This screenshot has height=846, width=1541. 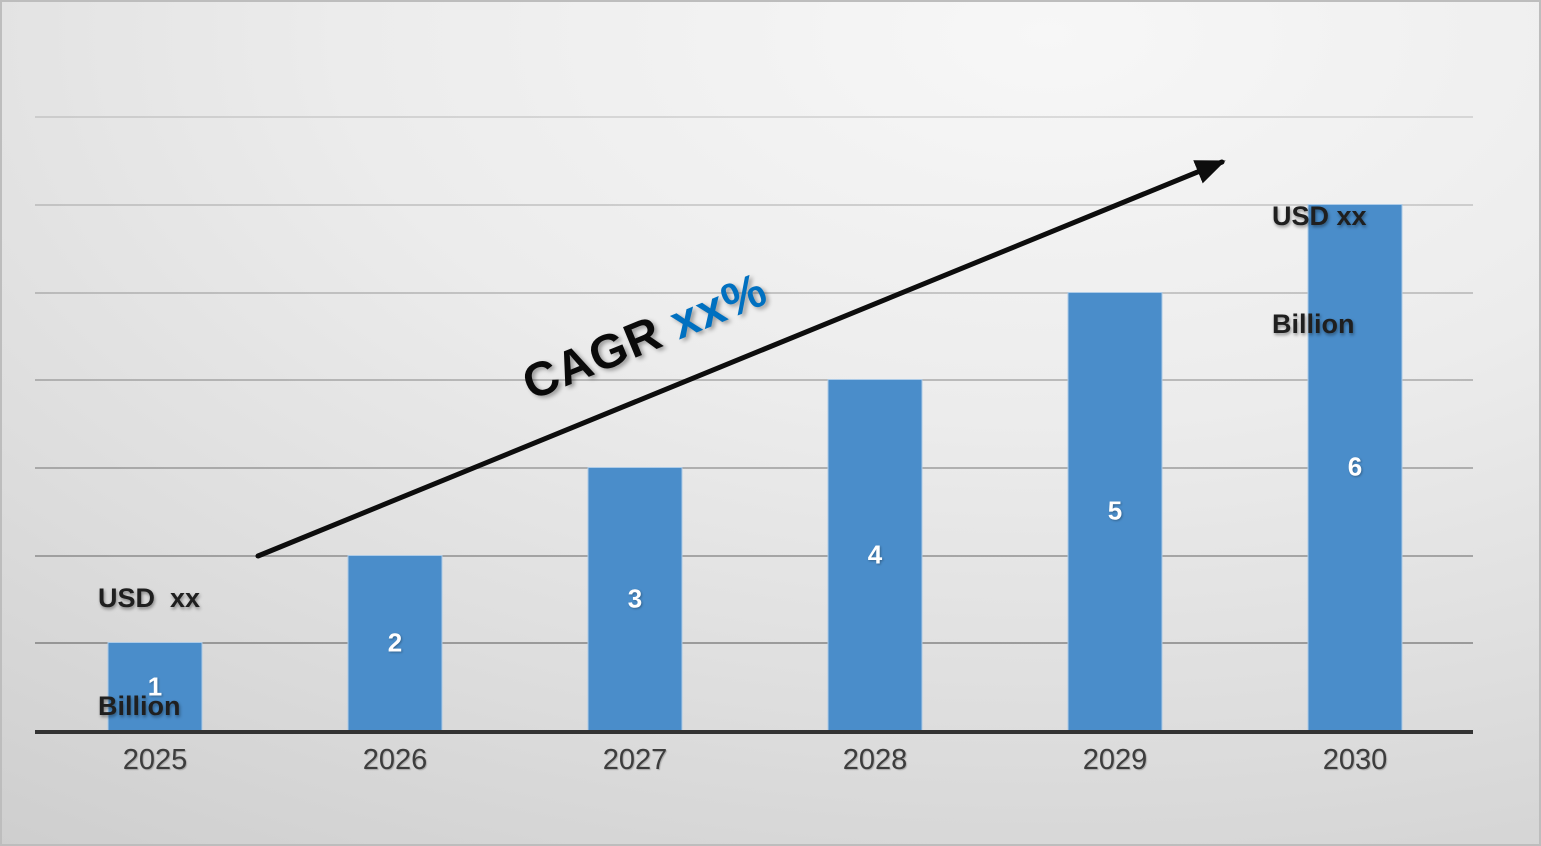 I want to click on bar-slot-2030: 6, so click(x=1355, y=365).